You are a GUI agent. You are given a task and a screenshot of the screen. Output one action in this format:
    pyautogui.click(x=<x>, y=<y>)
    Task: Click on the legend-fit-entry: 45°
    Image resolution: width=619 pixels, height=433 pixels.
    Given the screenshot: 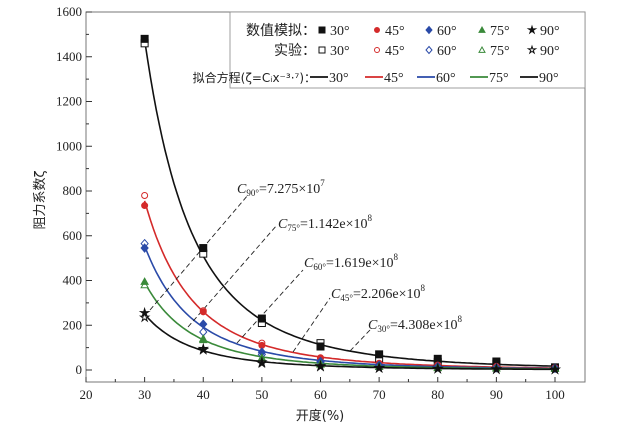 What is the action you would take?
    pyautogui.click(x=394, y=78)
    